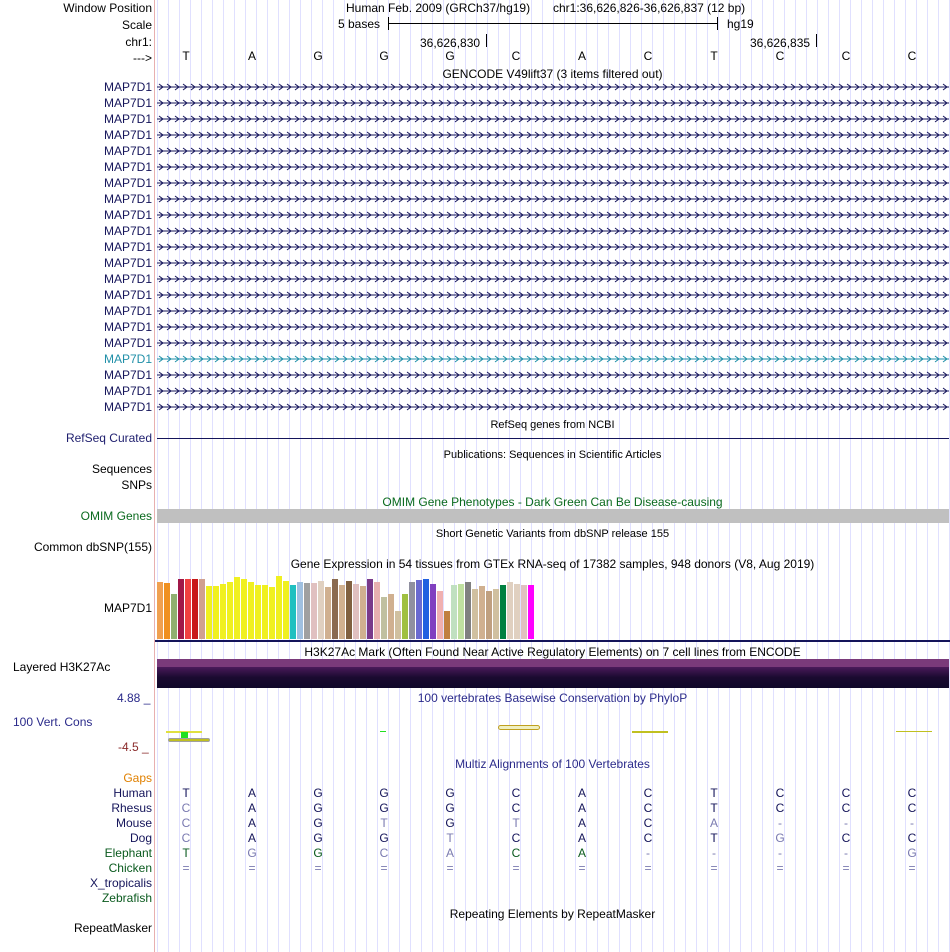 The width and height of the screenshot is (950, 952). Describe the element at coordinates (112, 928) in the screenshot. I see `repeatmasker-label: RepeatMasker` at that location.